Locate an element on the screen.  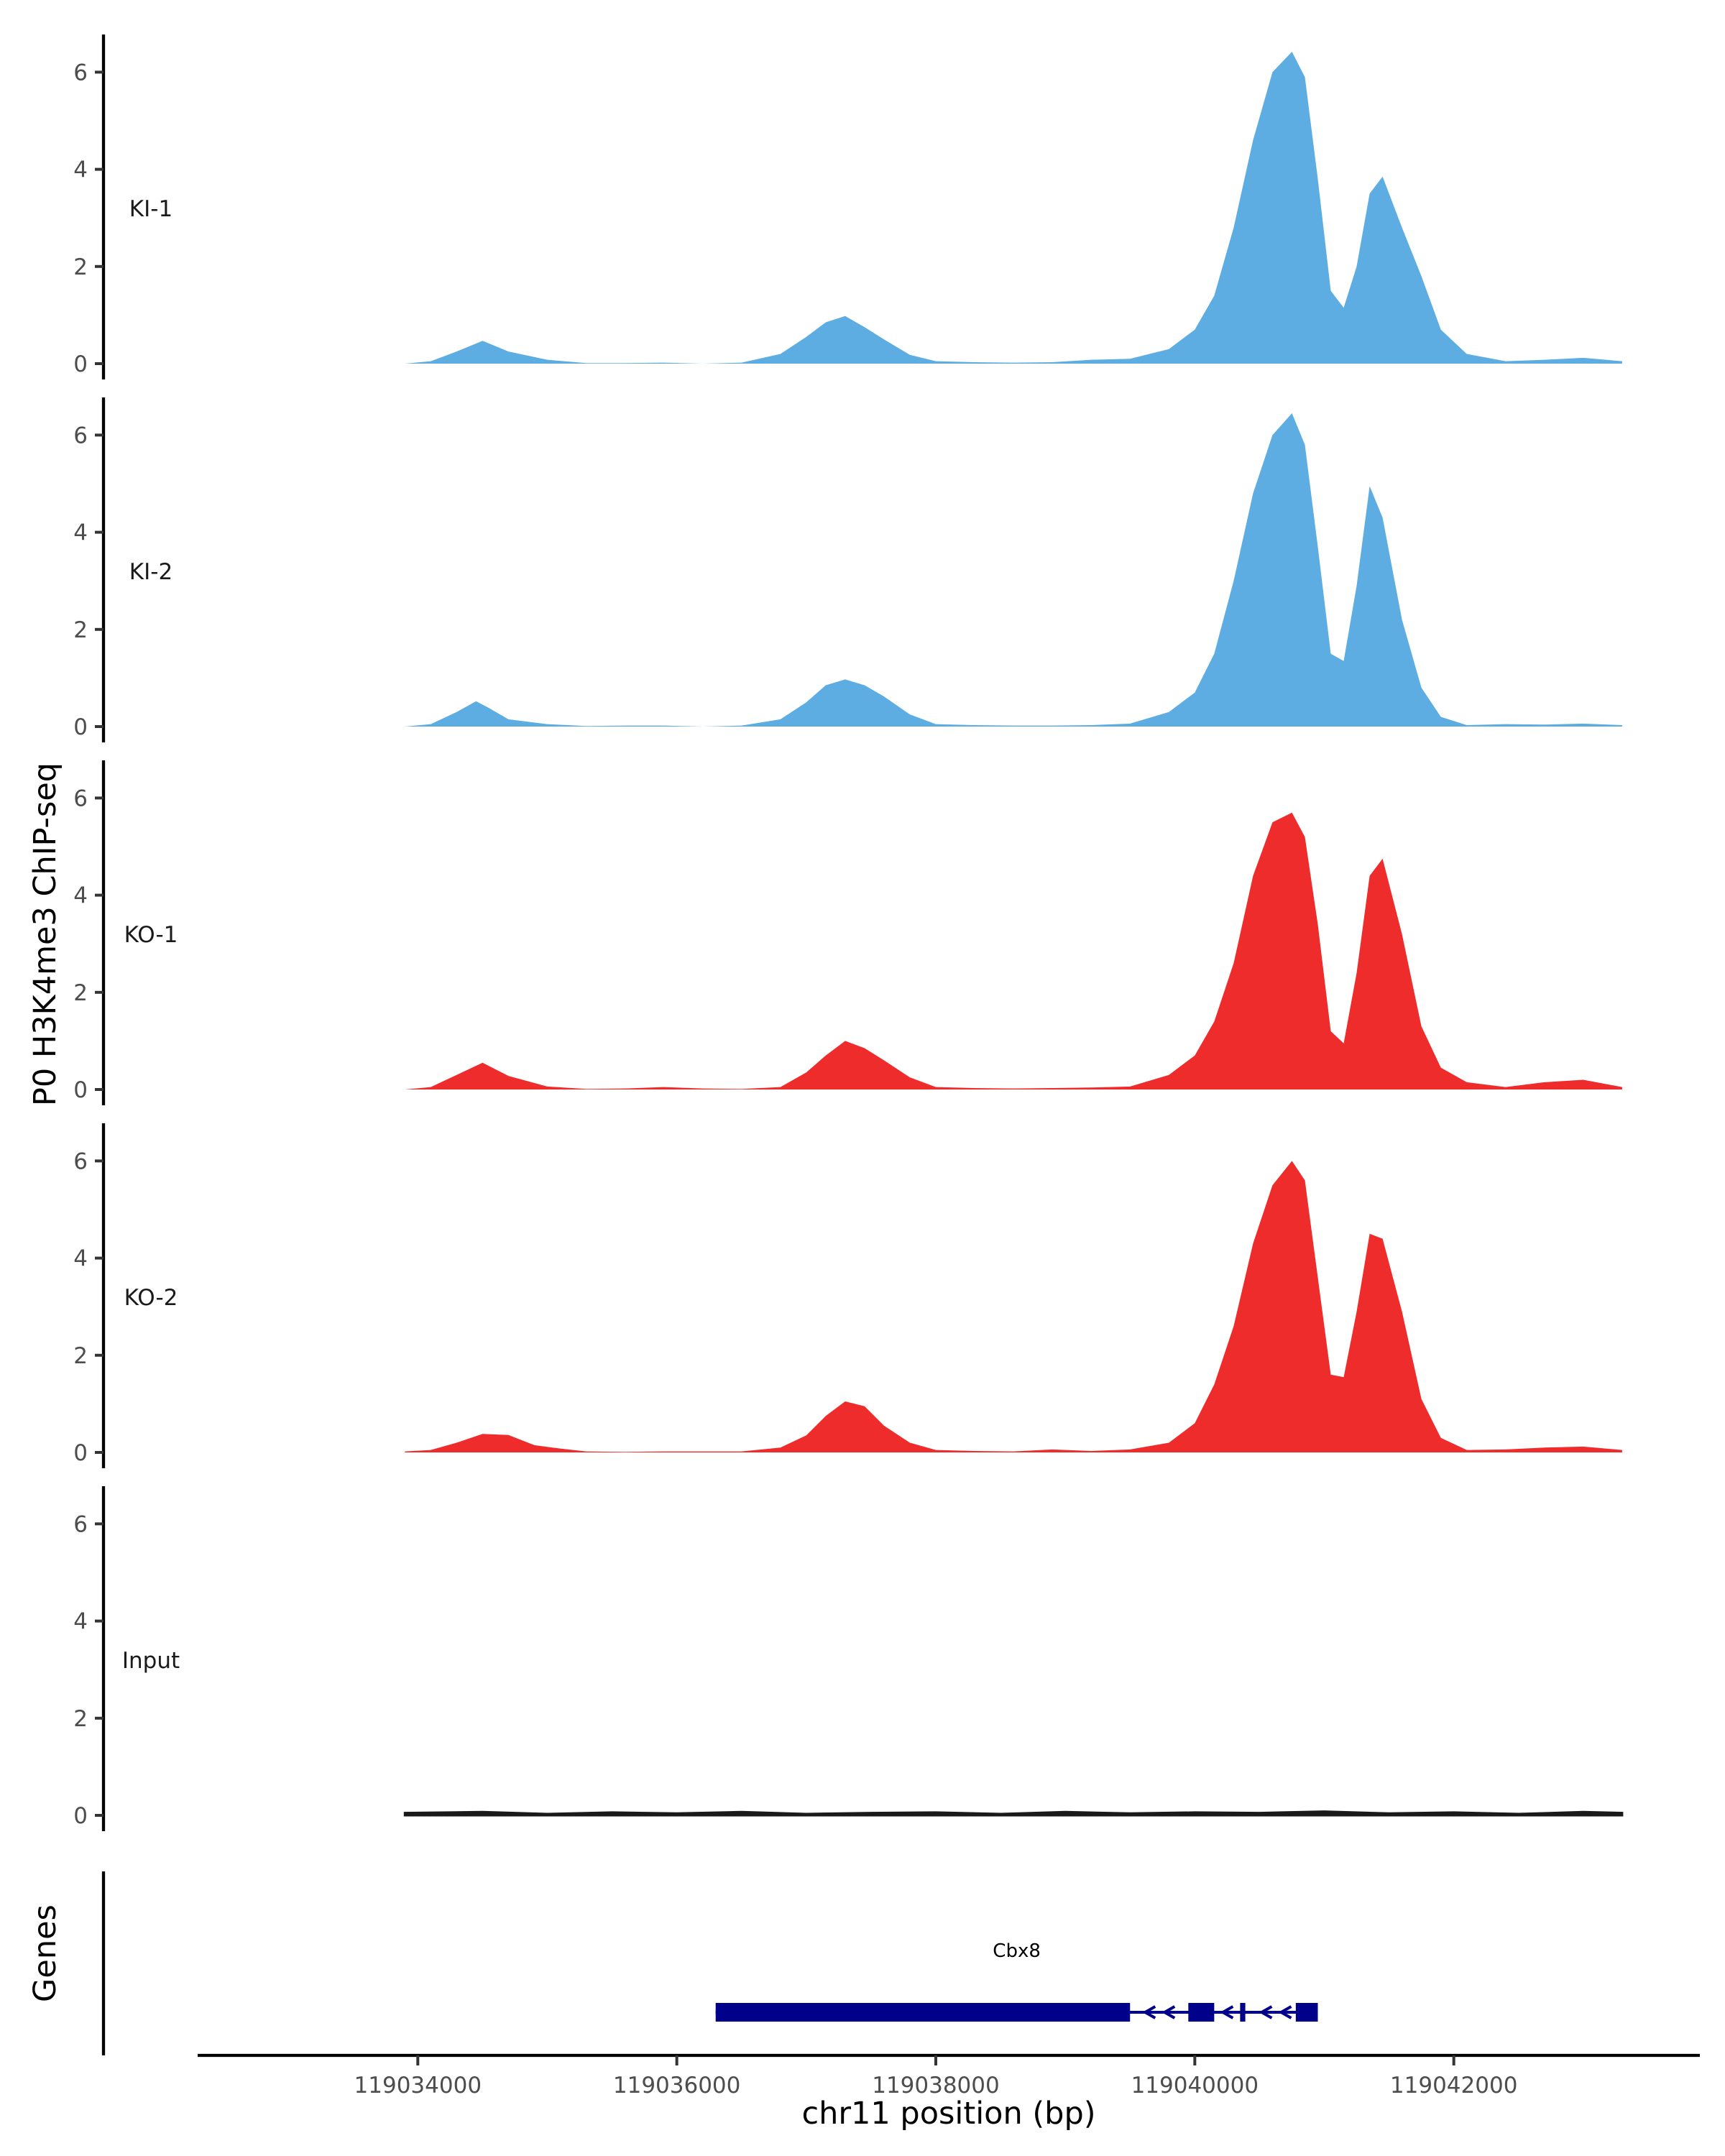
coverage-area-input is located at coordinates (1013, 1813).